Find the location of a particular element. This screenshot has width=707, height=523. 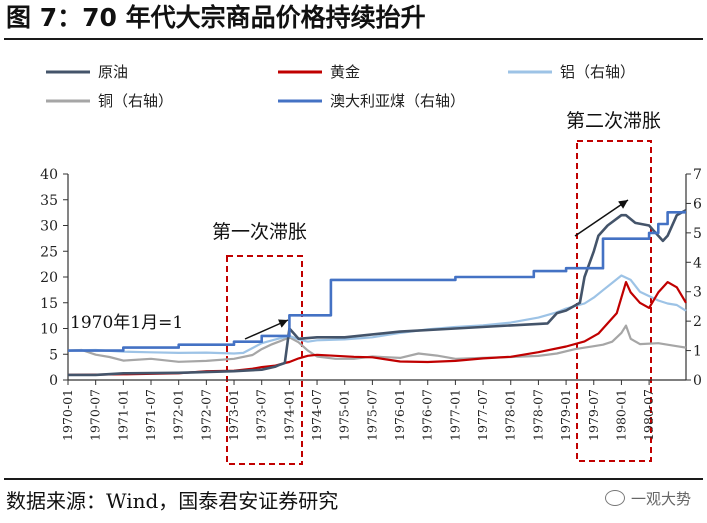

x-tick-label: 1977-01 is located at coordinates (454, 415).